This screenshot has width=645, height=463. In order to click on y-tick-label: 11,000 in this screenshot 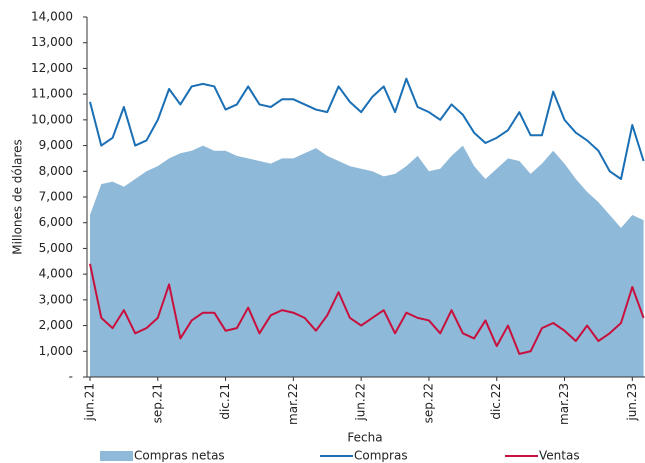, I will do `click(52, 94)`.